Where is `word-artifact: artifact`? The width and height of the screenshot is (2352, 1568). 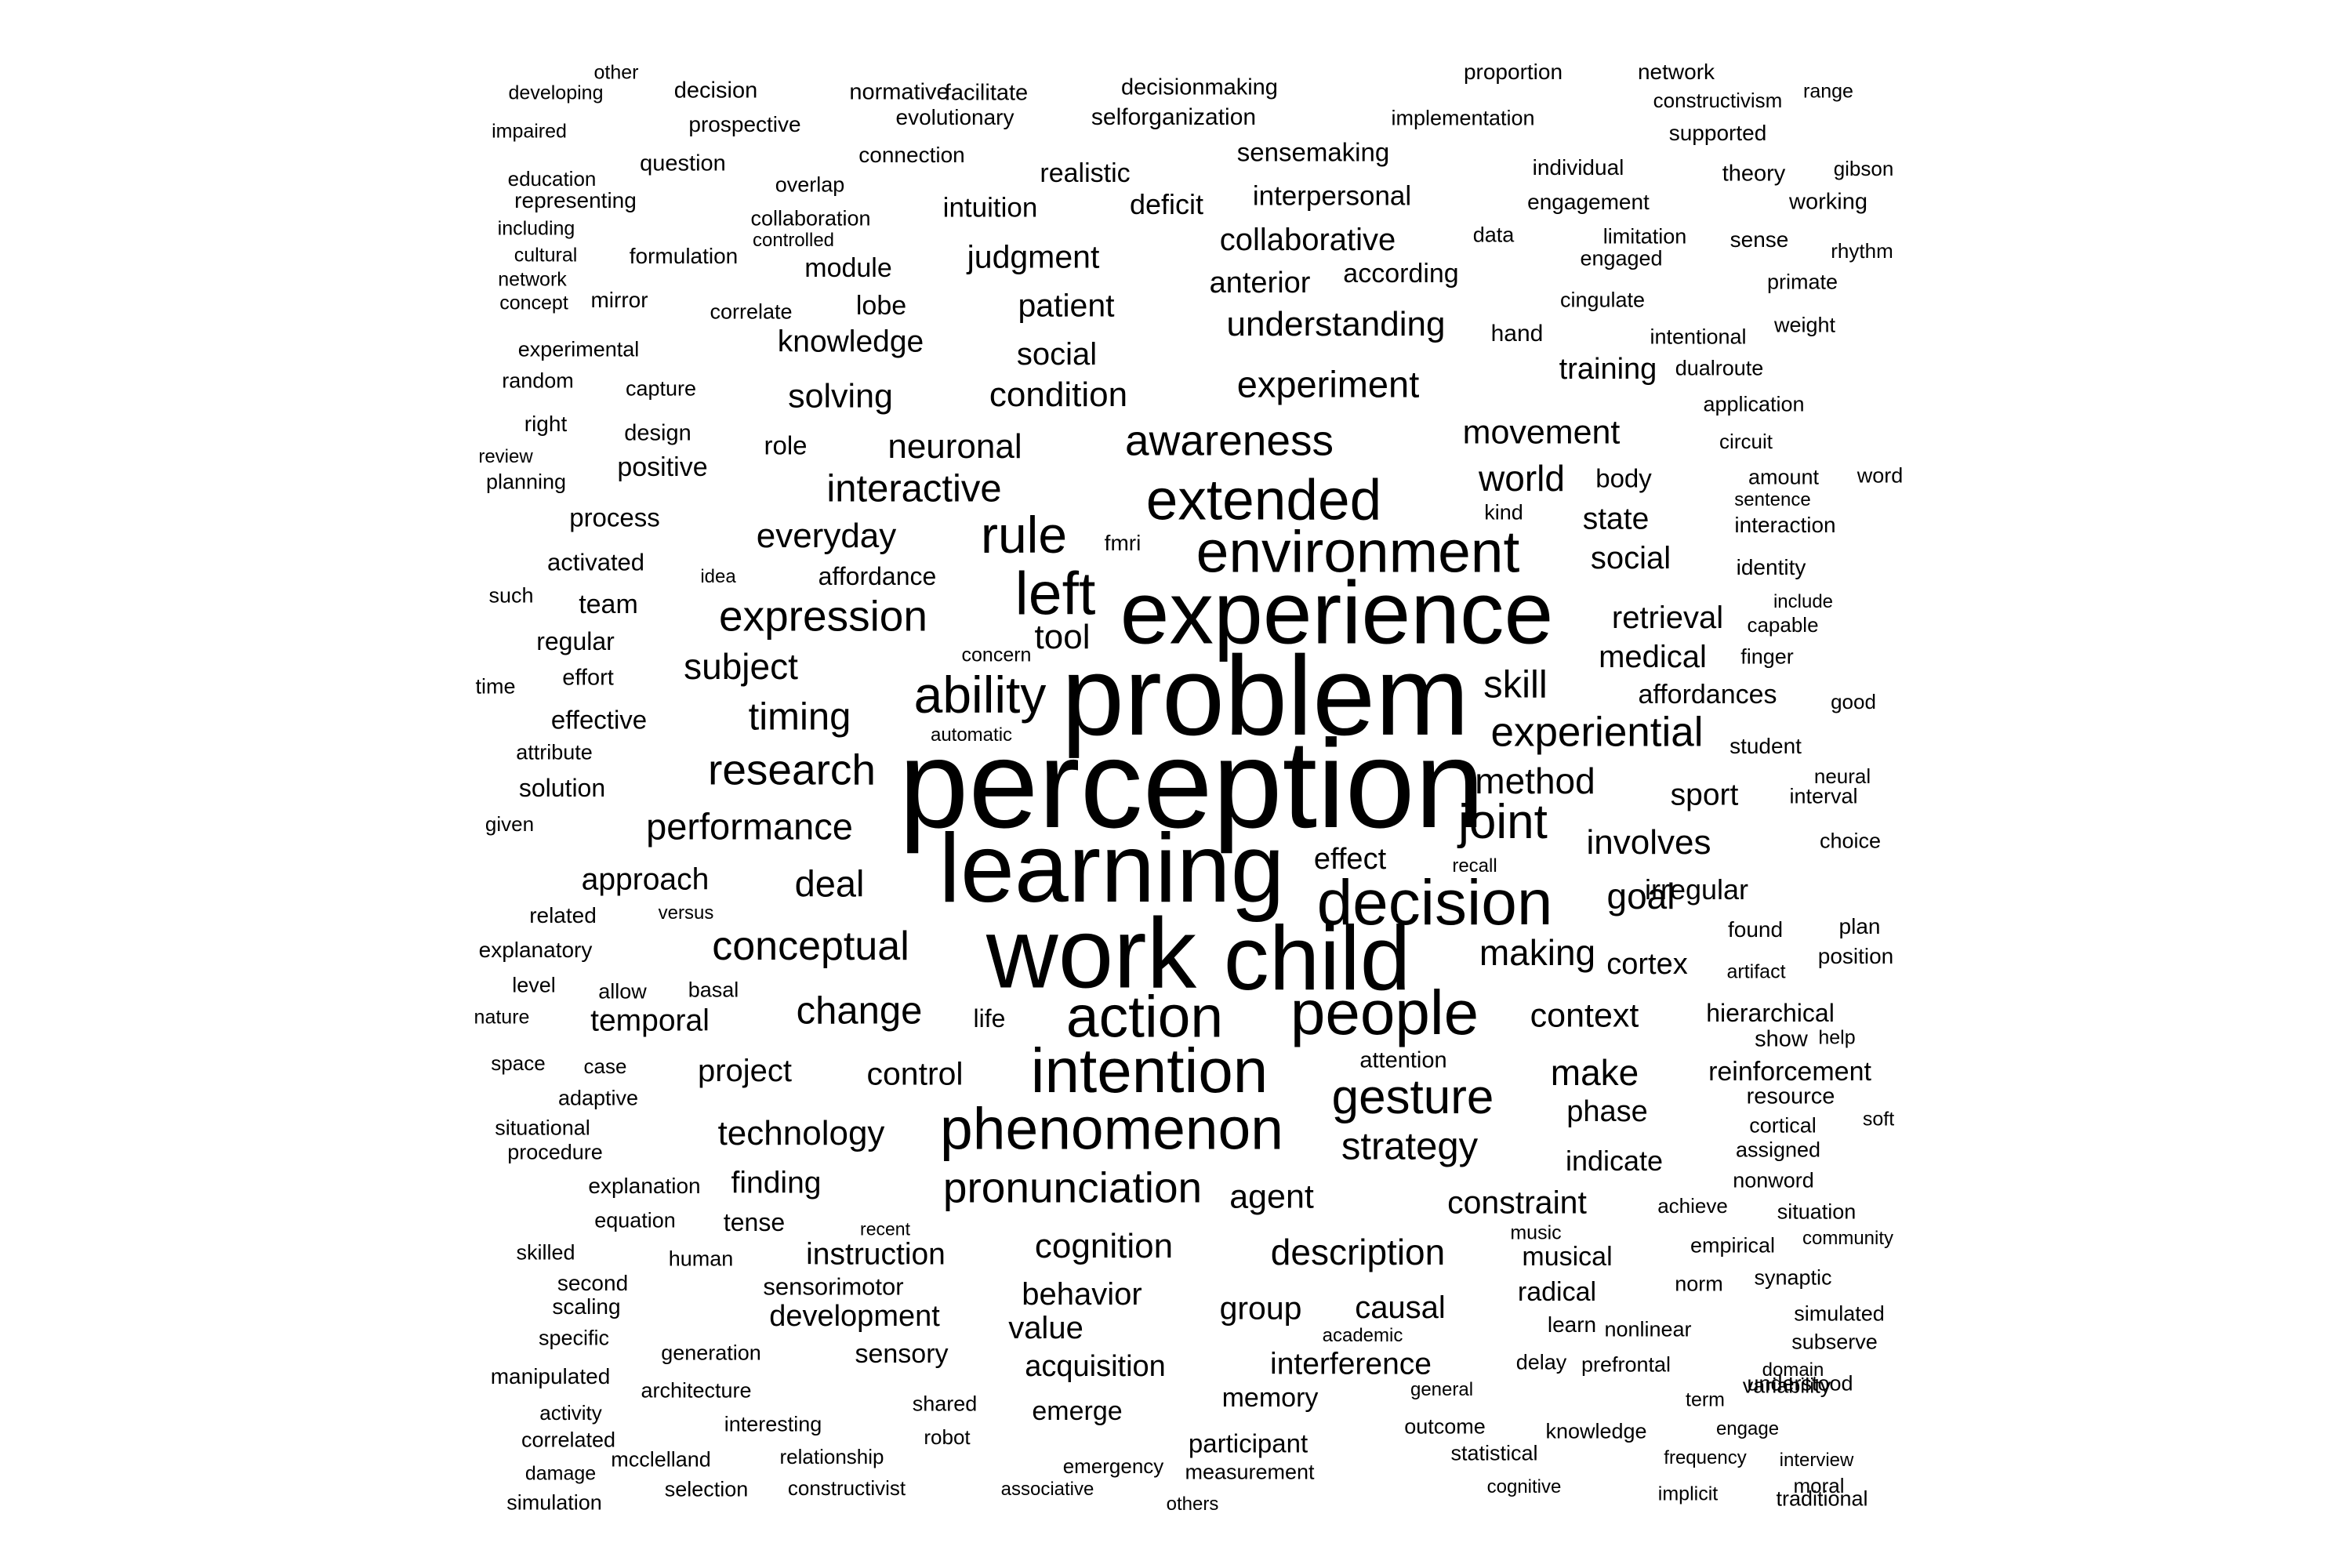
word-artifact: artifact is located at coordinates (1756, 971).